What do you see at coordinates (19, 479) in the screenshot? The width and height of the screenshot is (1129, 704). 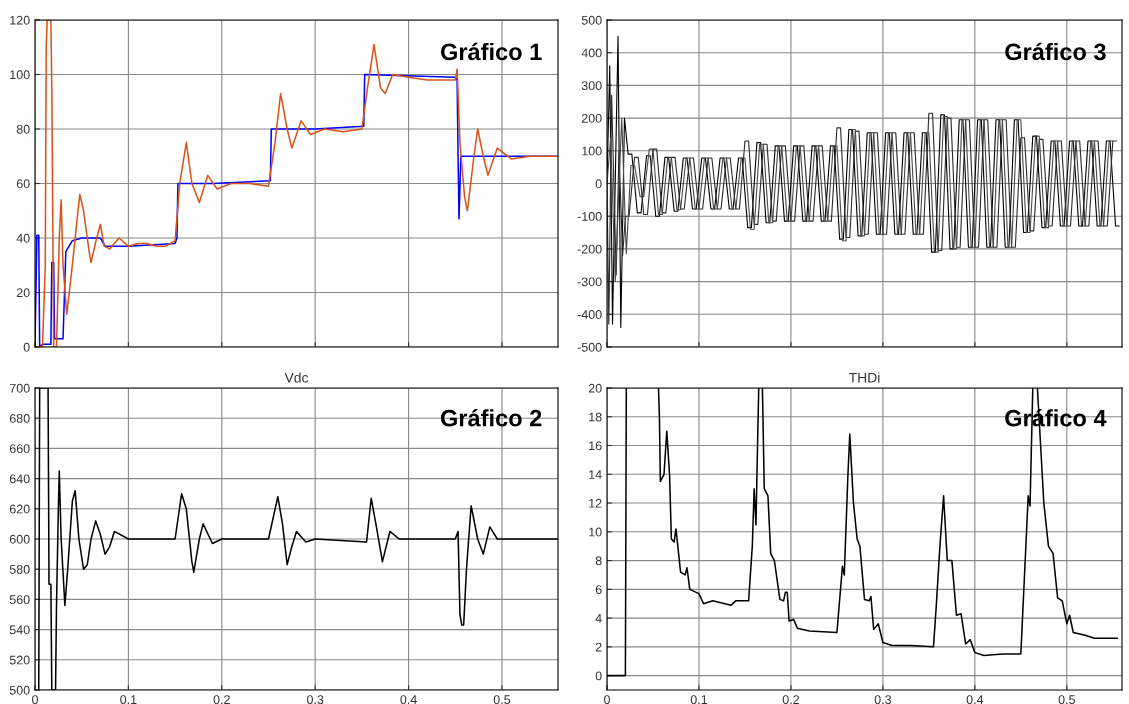 I see `y-tick-label: 640` at bounding box center [19, 479].